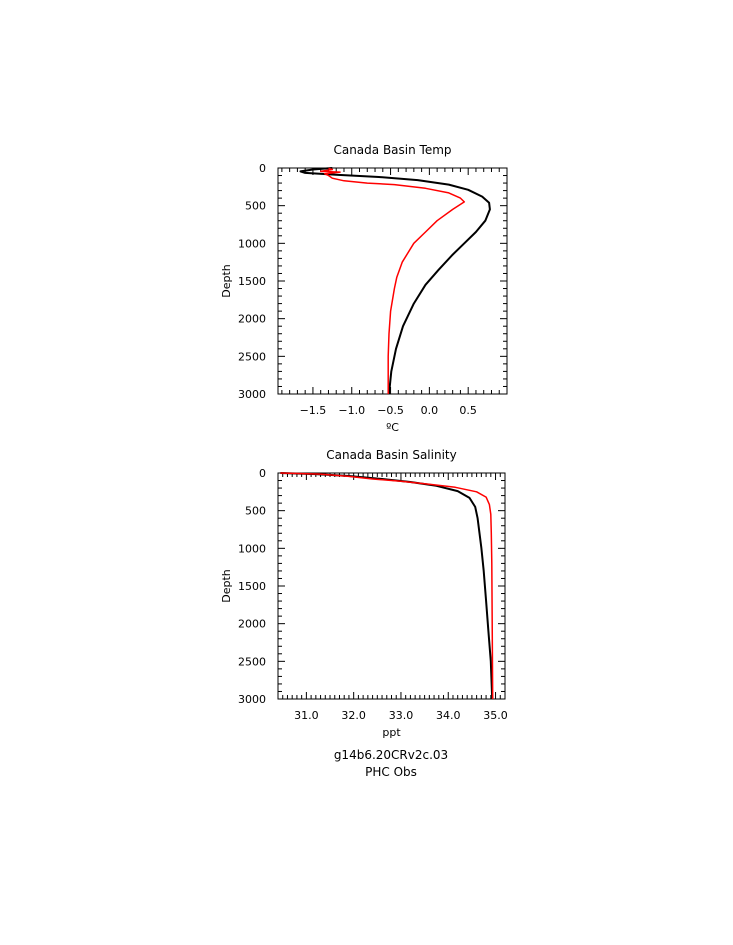 This screenshot has height=945, width=733. Describe the element at coordinates (392, 427) in the screenshot. I see `x-axis-label: ºC` at that location.